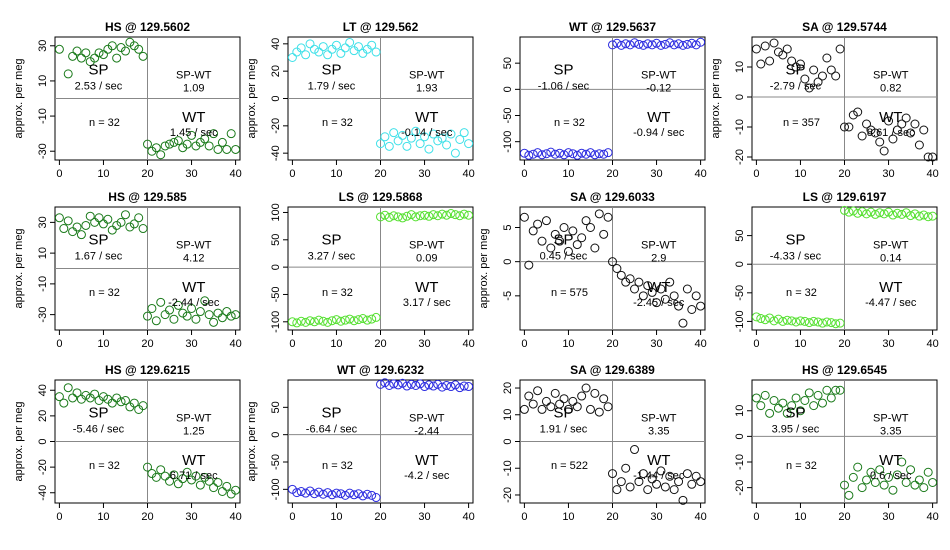 The width and height of the screenshot is (950, 550). Describe the element at coordinates (659, 476) in the screenshot. I see `wt-rate: -1.44 / sec` at that location.